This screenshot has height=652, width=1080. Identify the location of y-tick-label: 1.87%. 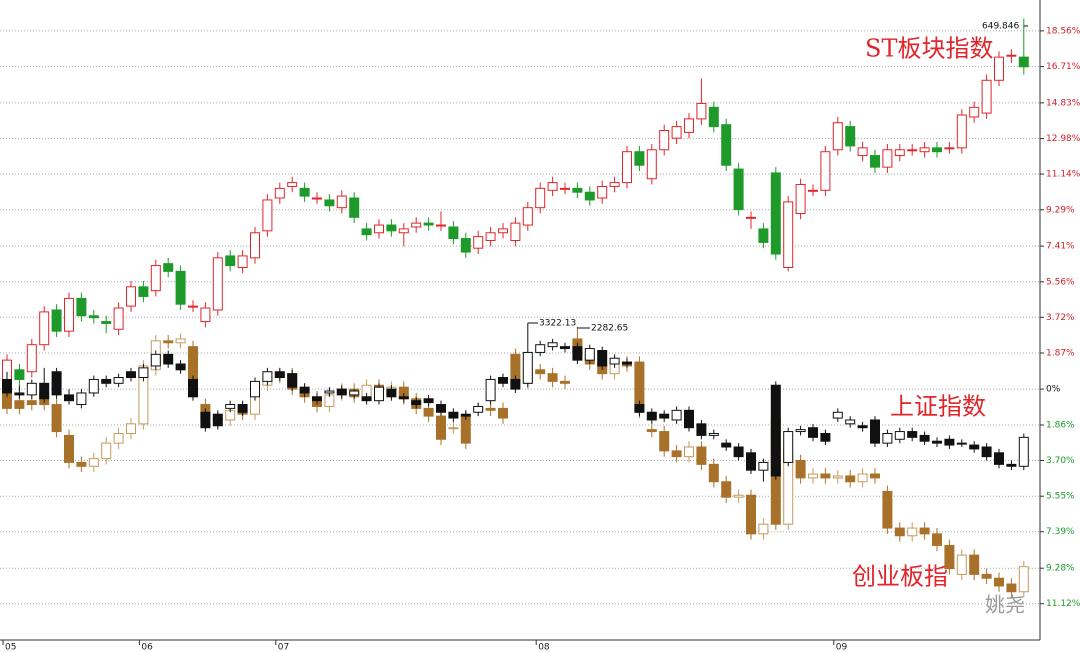
(1060, 354).